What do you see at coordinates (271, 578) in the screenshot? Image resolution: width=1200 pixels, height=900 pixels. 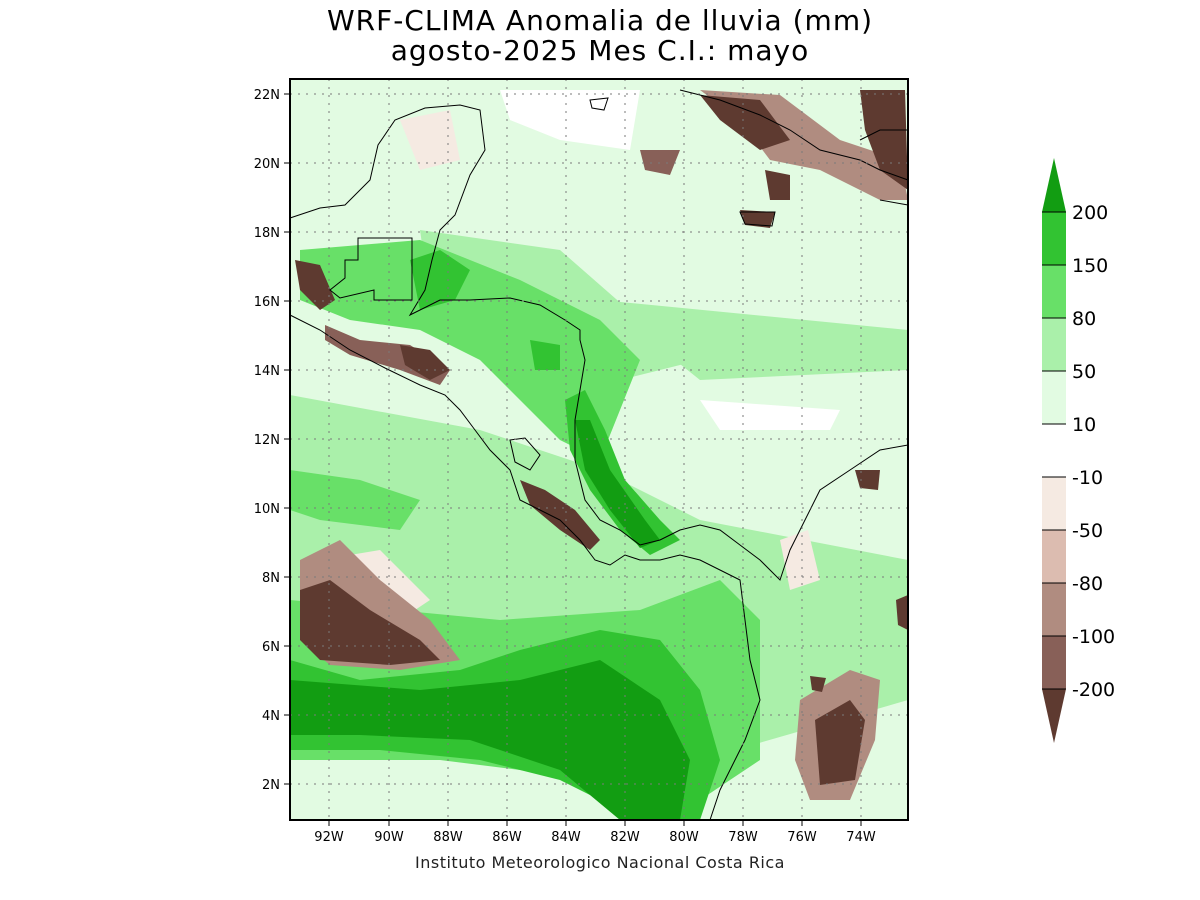 I see `lat-tick-label: 8N` at bounding box center [271, 578].